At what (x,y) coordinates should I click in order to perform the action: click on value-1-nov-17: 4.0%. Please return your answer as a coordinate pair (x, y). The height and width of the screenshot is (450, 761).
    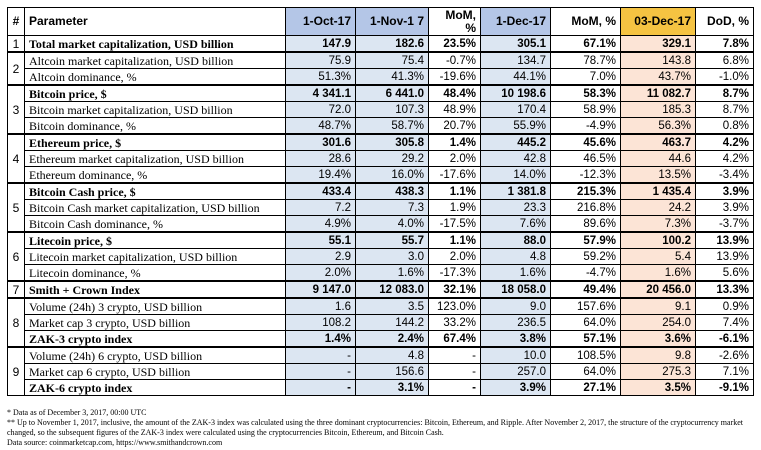
    Looking at the image, I should click on (392, 224).